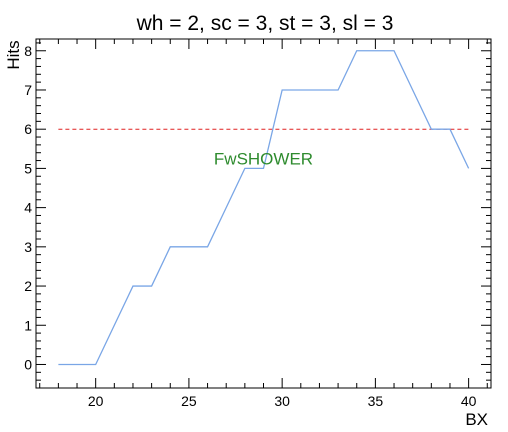 The width and height of the screenshot is (508, 432). What do you see at coordinates (28, 51) in the screenshot?
I see `y-tick-label: 8` at bounding box center [28, 51].